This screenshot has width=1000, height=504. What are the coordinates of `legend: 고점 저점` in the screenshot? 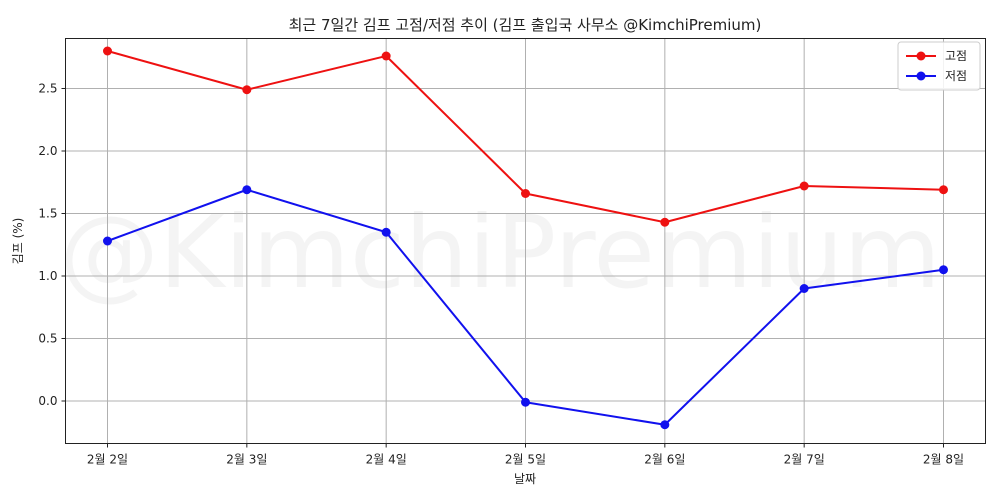 It's located at (939, 66).